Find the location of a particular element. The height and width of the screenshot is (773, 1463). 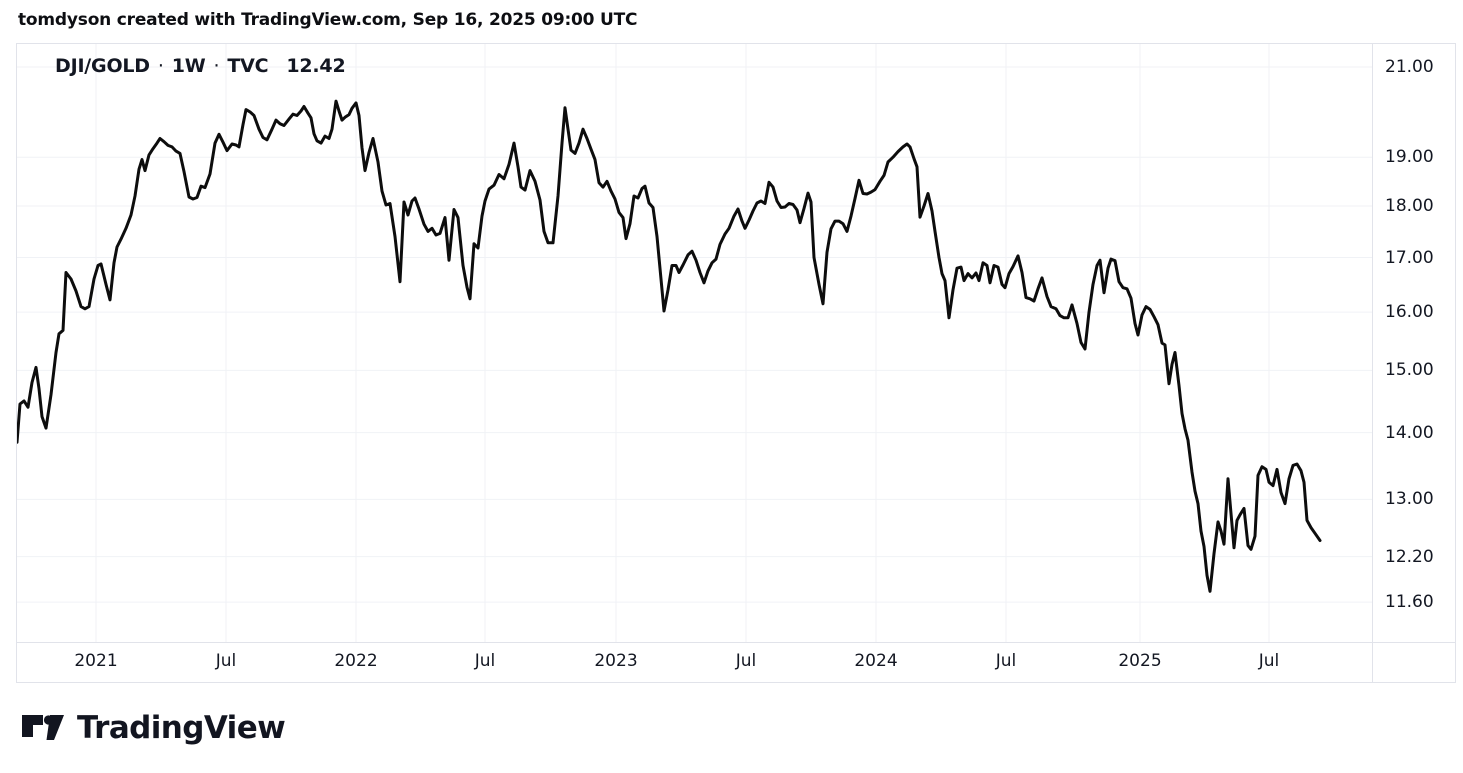

price-tick-label: 11.60 is located at coordinates (1409, 602).